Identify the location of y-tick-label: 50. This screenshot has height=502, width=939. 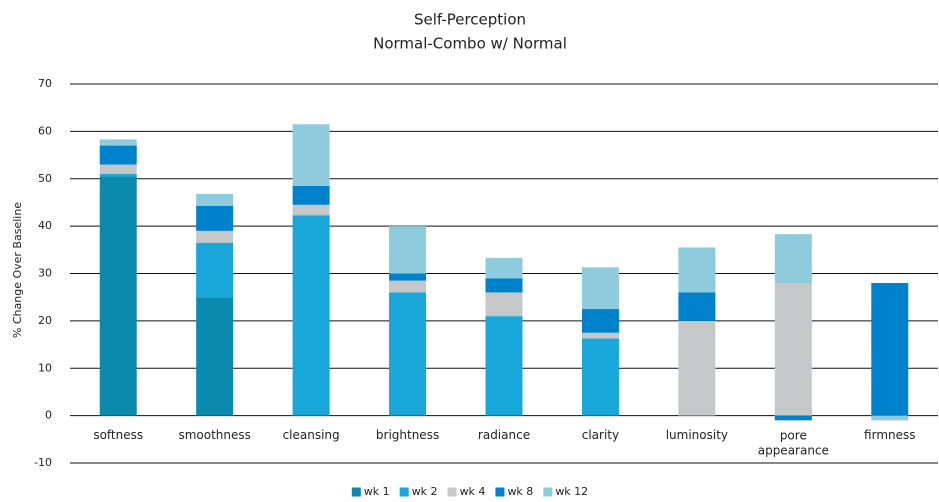
(45, 178).